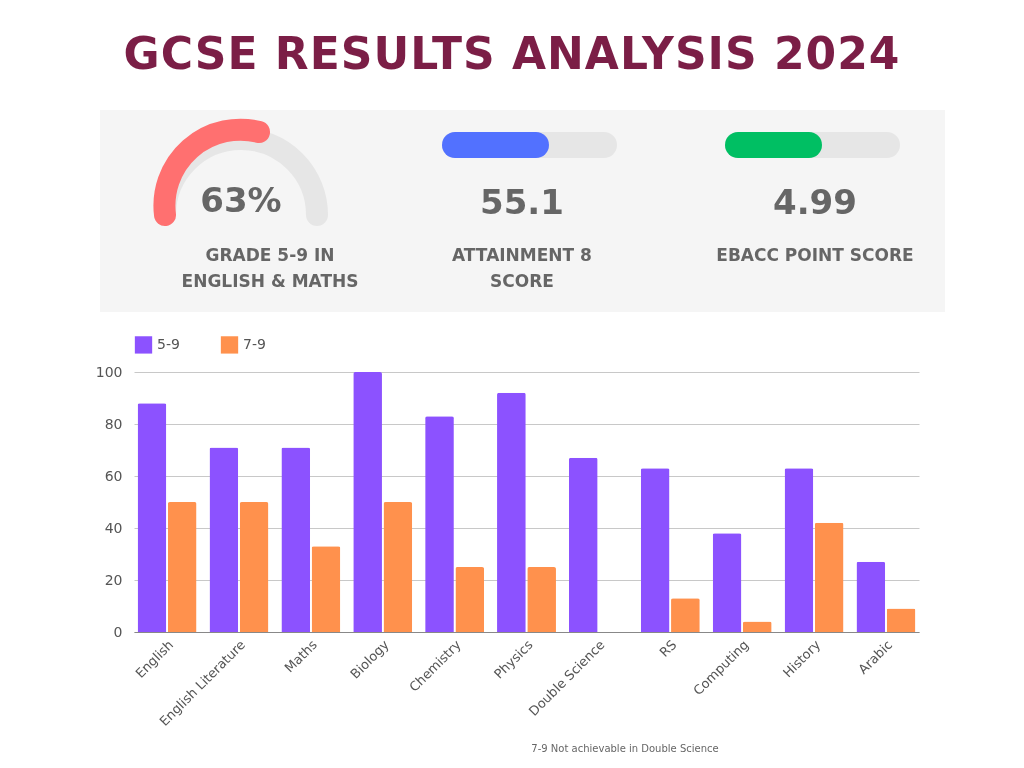 This screenshot has width=1024, height=768. What do you see at coordinates (113, 579) in the screenshot?
I see `y-tick-label: 20` at bounding box center [113, 579].